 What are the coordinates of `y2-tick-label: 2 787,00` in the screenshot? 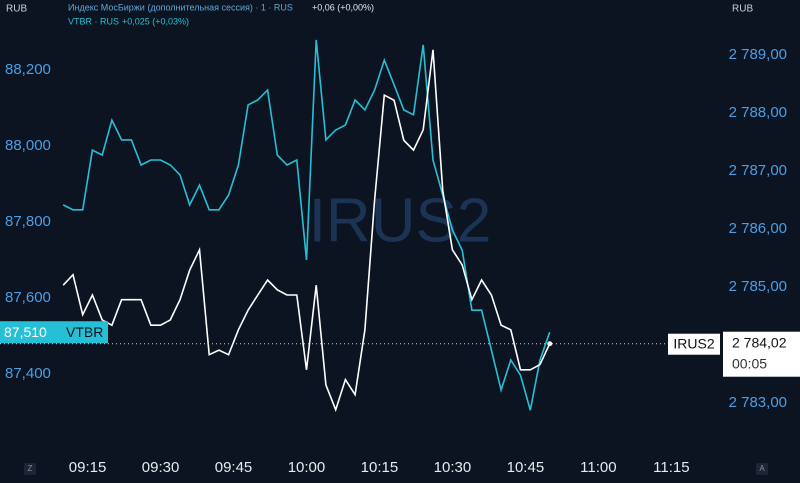 It's located at (758, 170).